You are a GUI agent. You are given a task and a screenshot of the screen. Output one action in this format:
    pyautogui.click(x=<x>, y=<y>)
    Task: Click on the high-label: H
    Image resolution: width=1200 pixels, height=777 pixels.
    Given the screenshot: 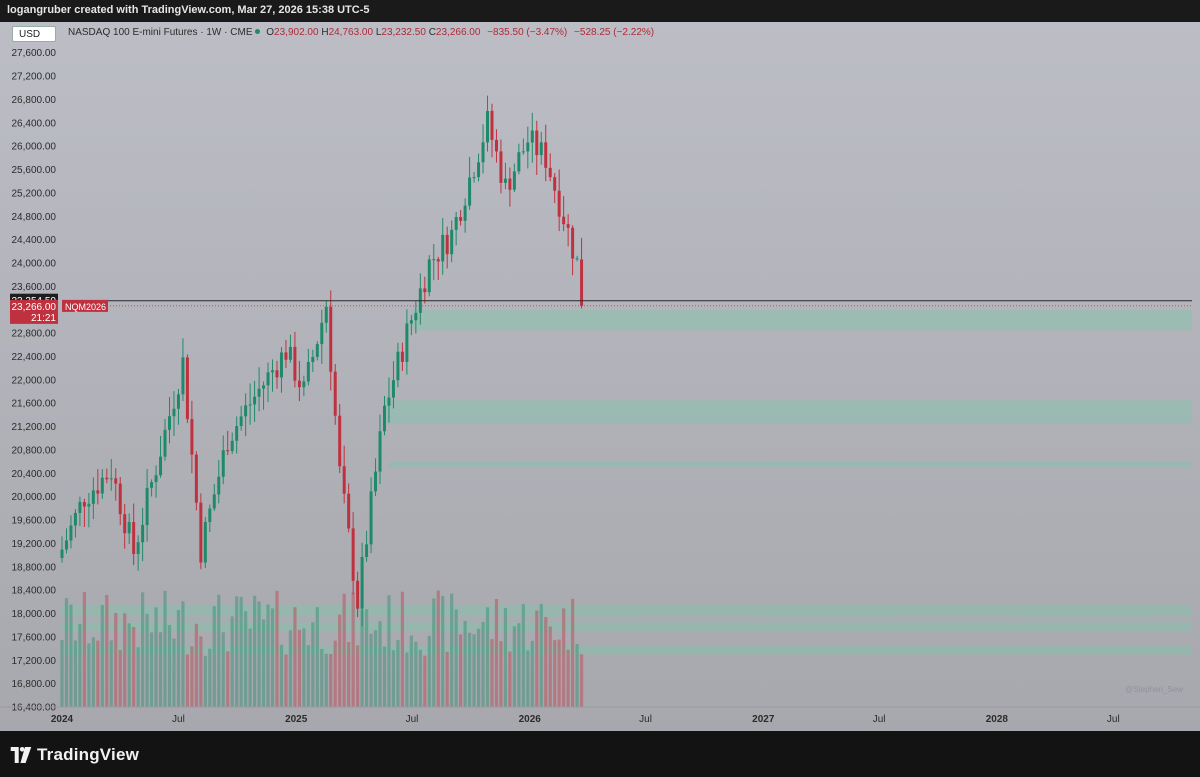 What is the action you would take?
    pyautogui.click(x=325, y=32)
    